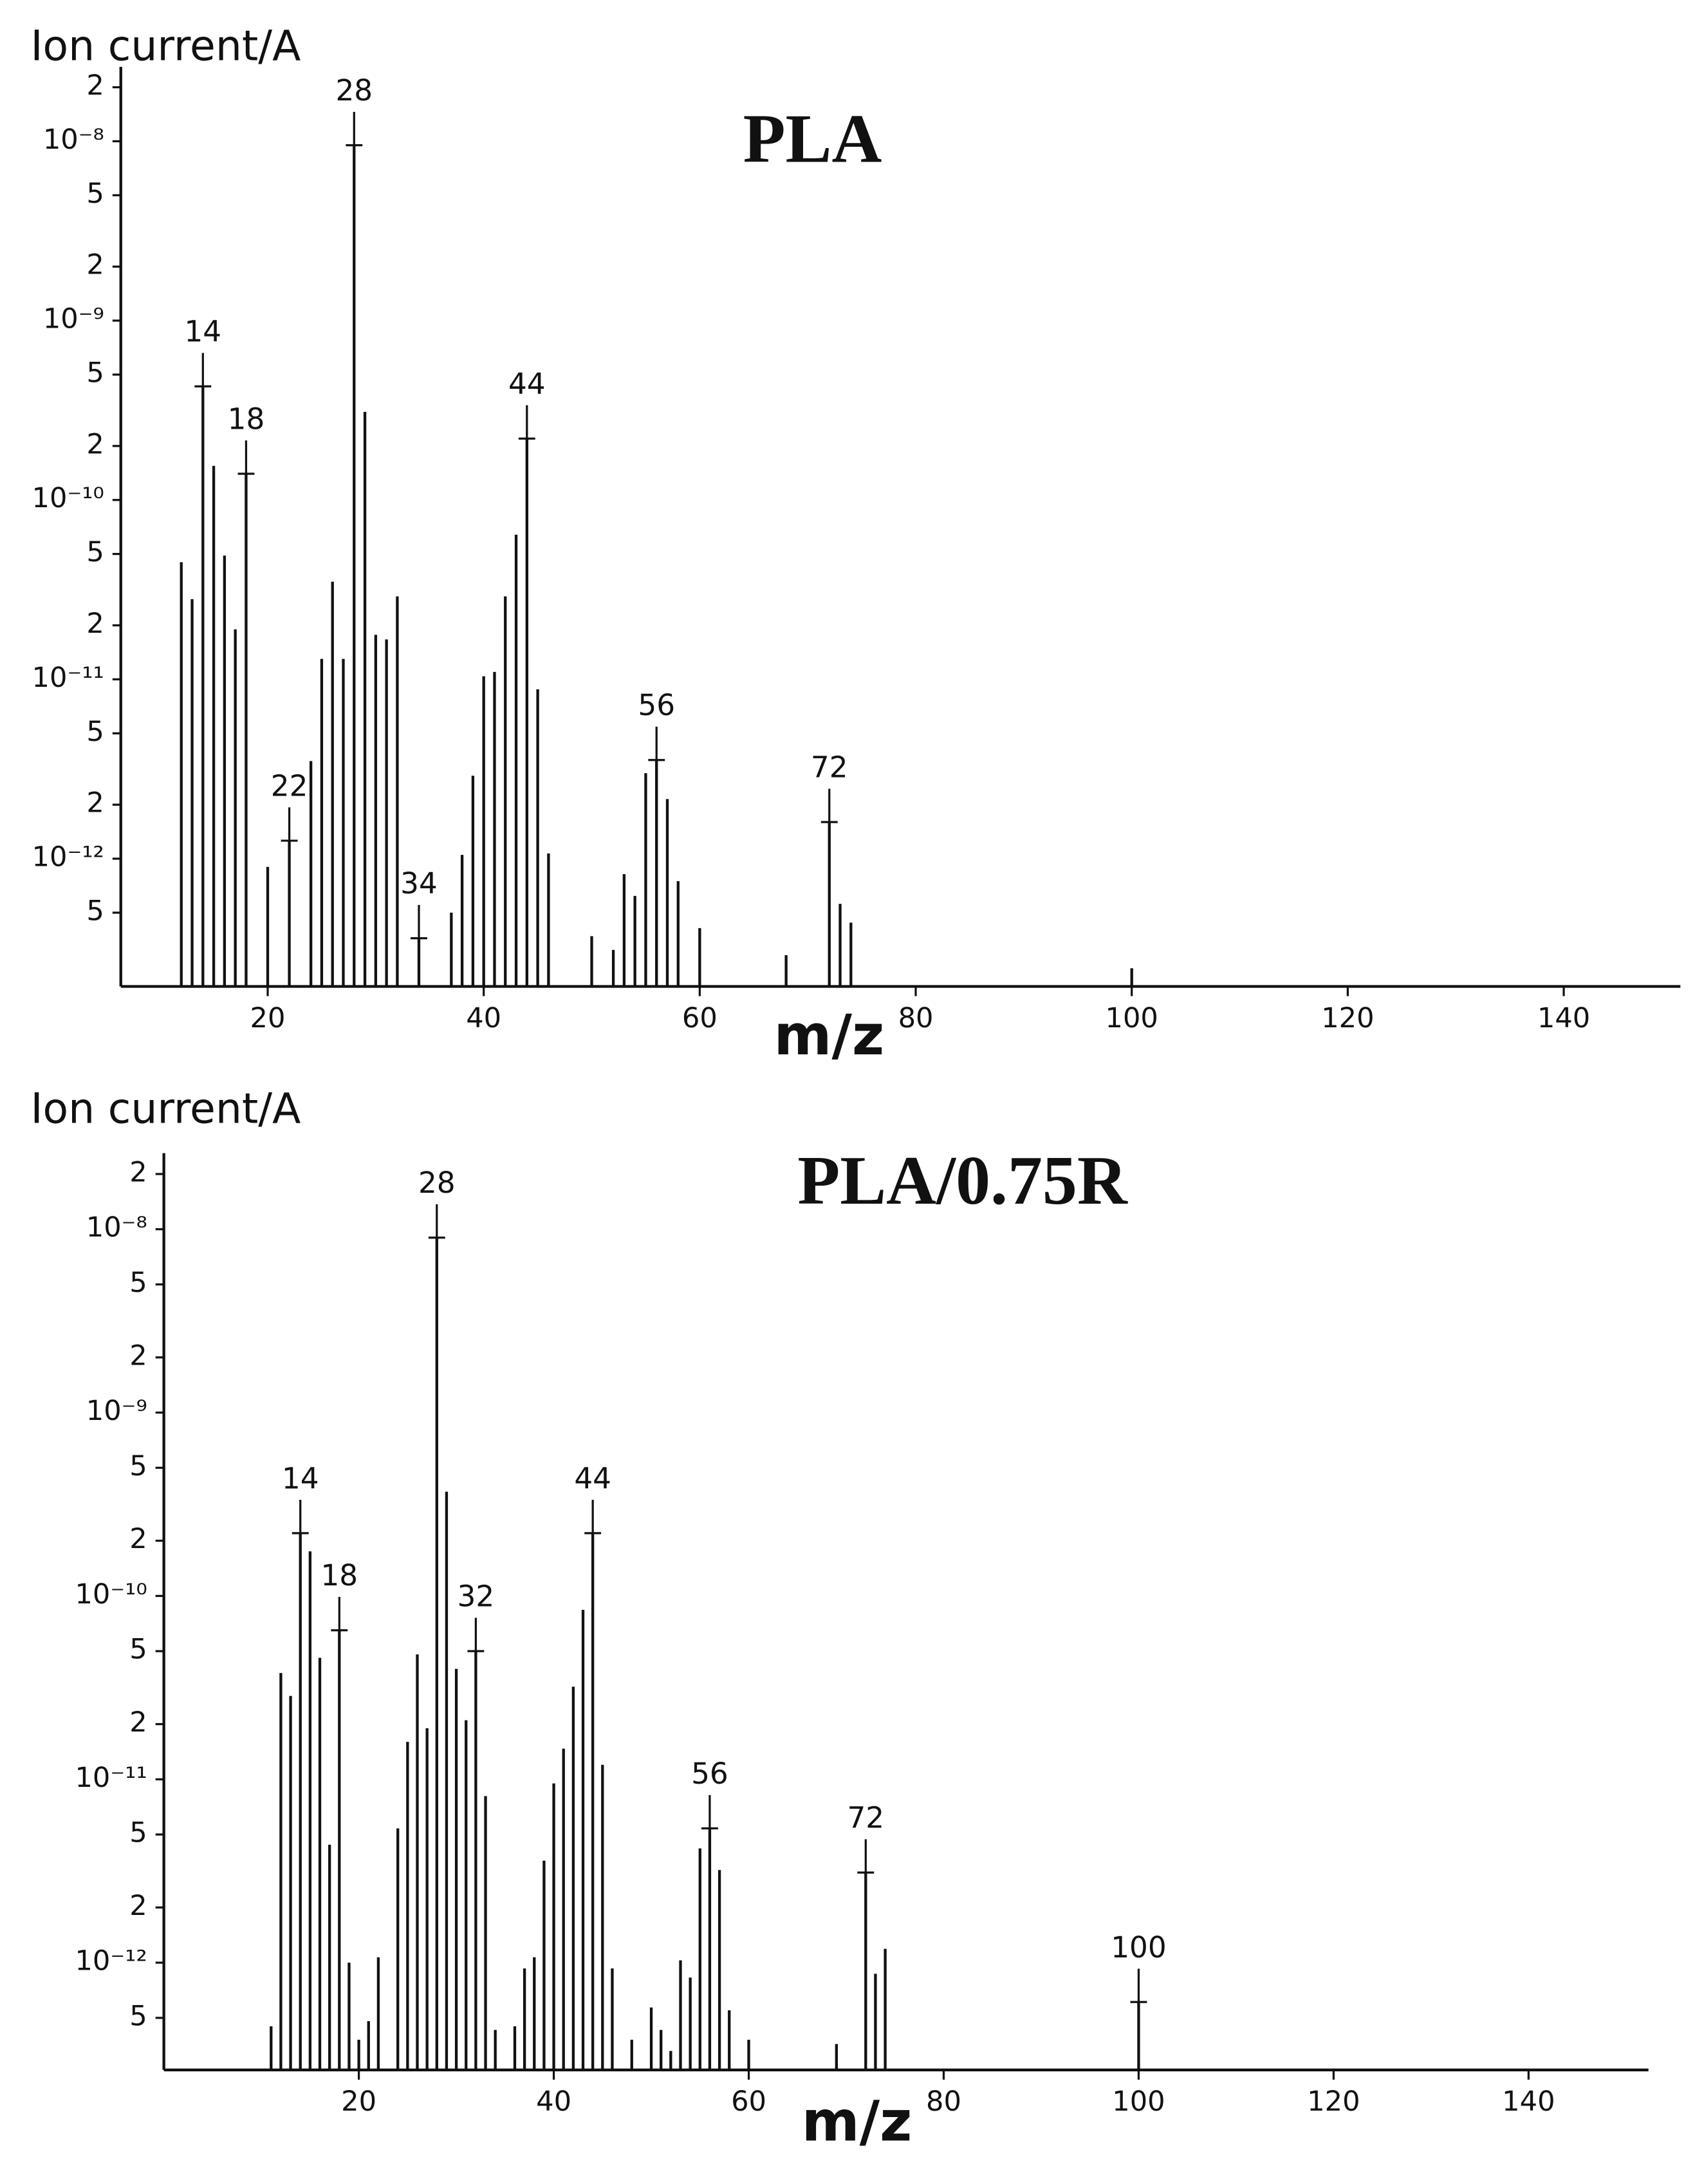 This screenshot has height=2184, width=1704. What do you see at coordinates (962, 1181) in the screenshot?
I see `chart-title: PLA/0.75R` at bounding box center [962, 1181].